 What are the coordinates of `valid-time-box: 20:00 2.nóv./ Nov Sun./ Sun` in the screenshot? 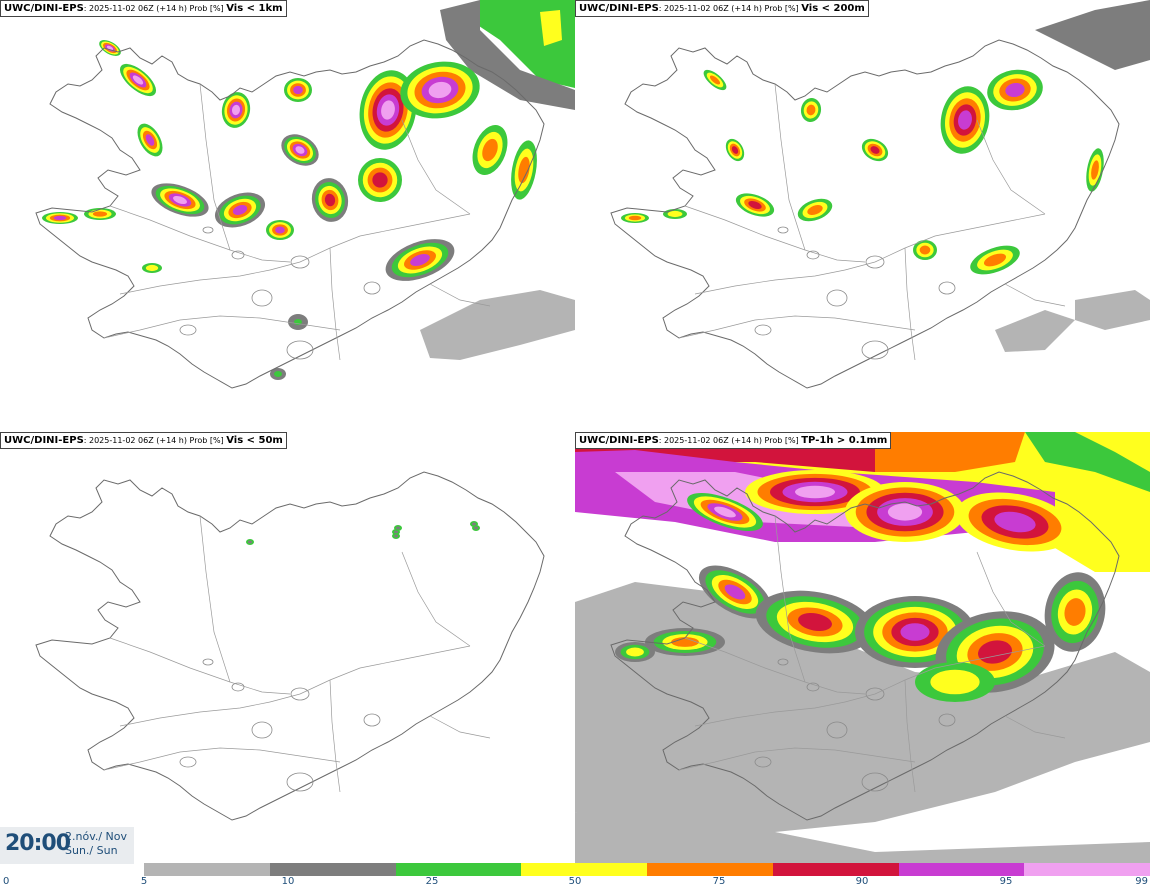 It's located at (67, 845).